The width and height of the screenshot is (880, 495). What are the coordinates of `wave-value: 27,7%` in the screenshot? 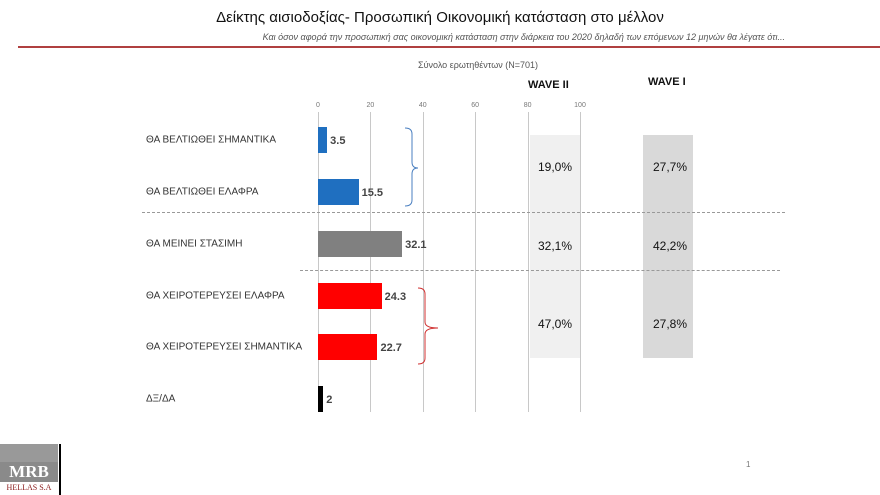 It's located at (670, 167).